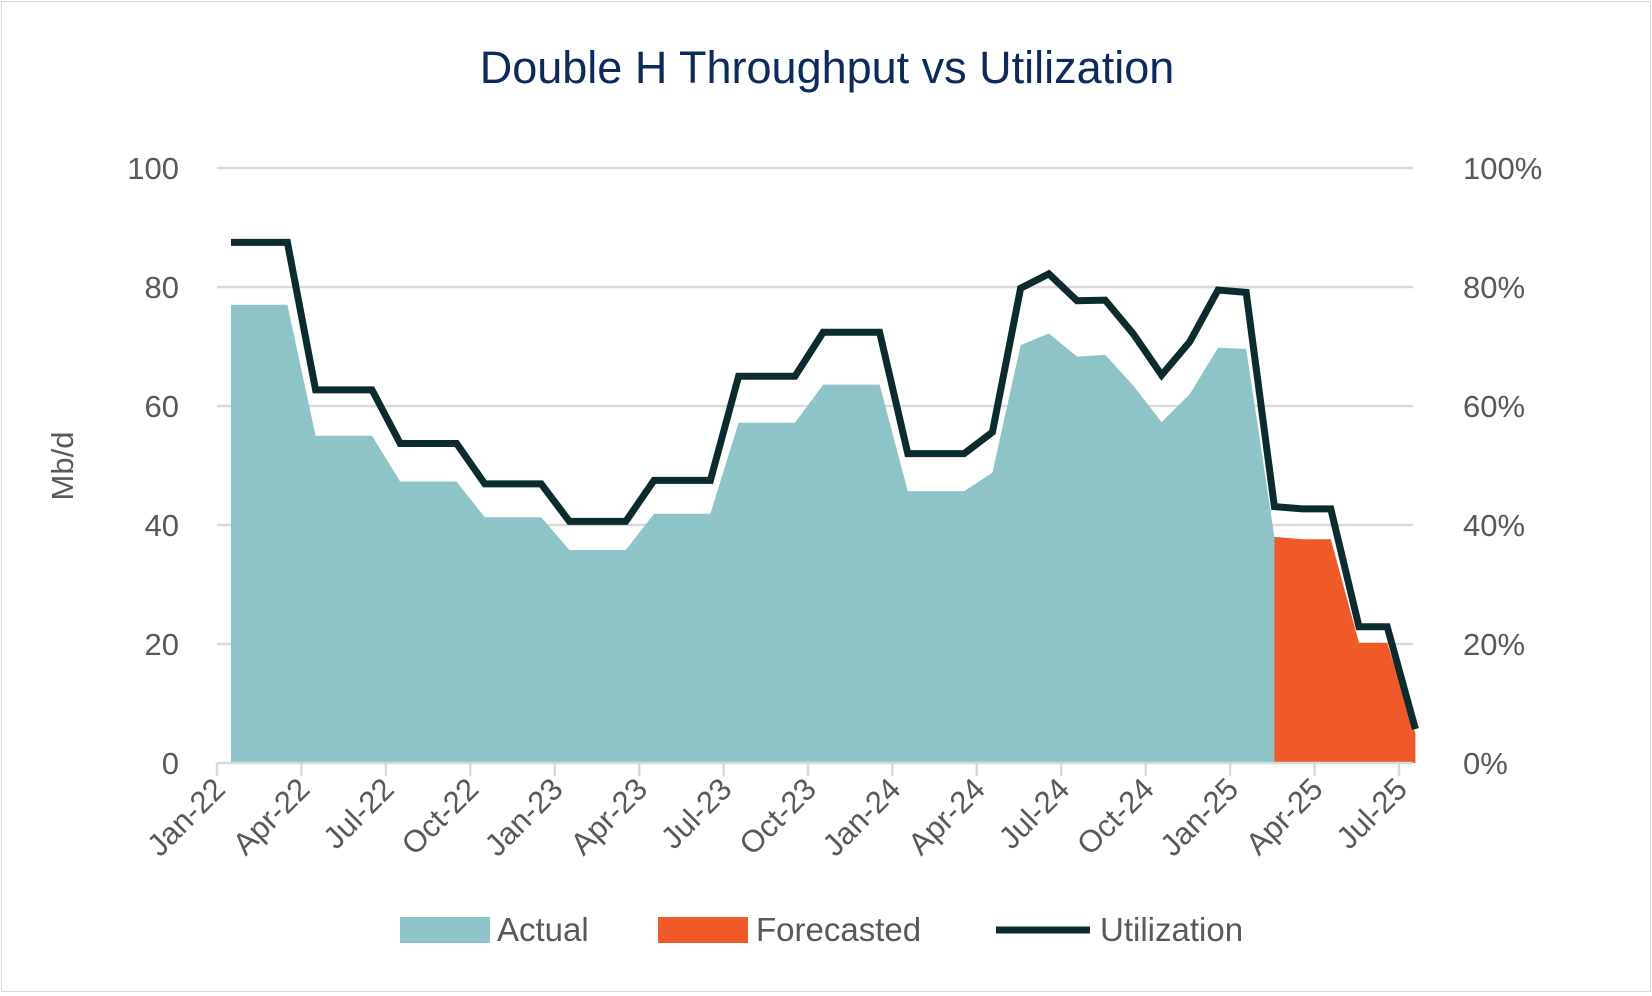  What do you see at coordinates (946, 816) in the screenshot?
I see `x-tick-label: Apr-24` at bounding box center [946, 816].